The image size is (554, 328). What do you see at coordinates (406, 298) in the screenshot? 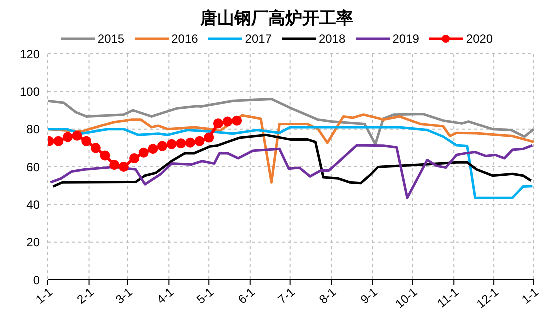
I see `x-tick-label: 10-1` at bounding box center [406, 298].